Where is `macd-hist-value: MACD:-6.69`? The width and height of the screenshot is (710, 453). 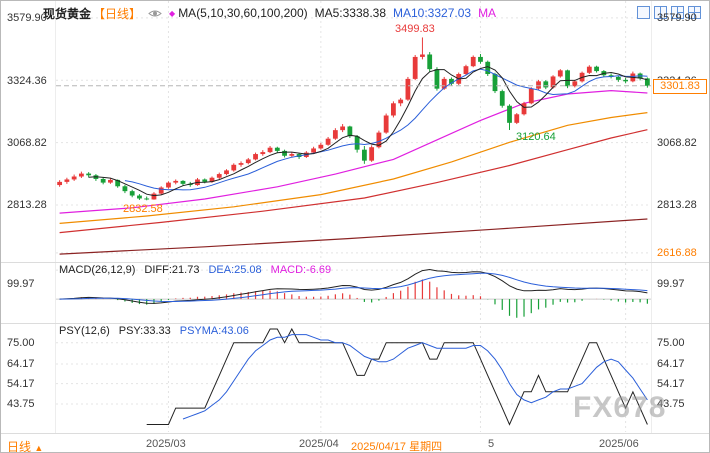 macd-hist-value: MACD:-6.69 is located at coordinates (301, 270).